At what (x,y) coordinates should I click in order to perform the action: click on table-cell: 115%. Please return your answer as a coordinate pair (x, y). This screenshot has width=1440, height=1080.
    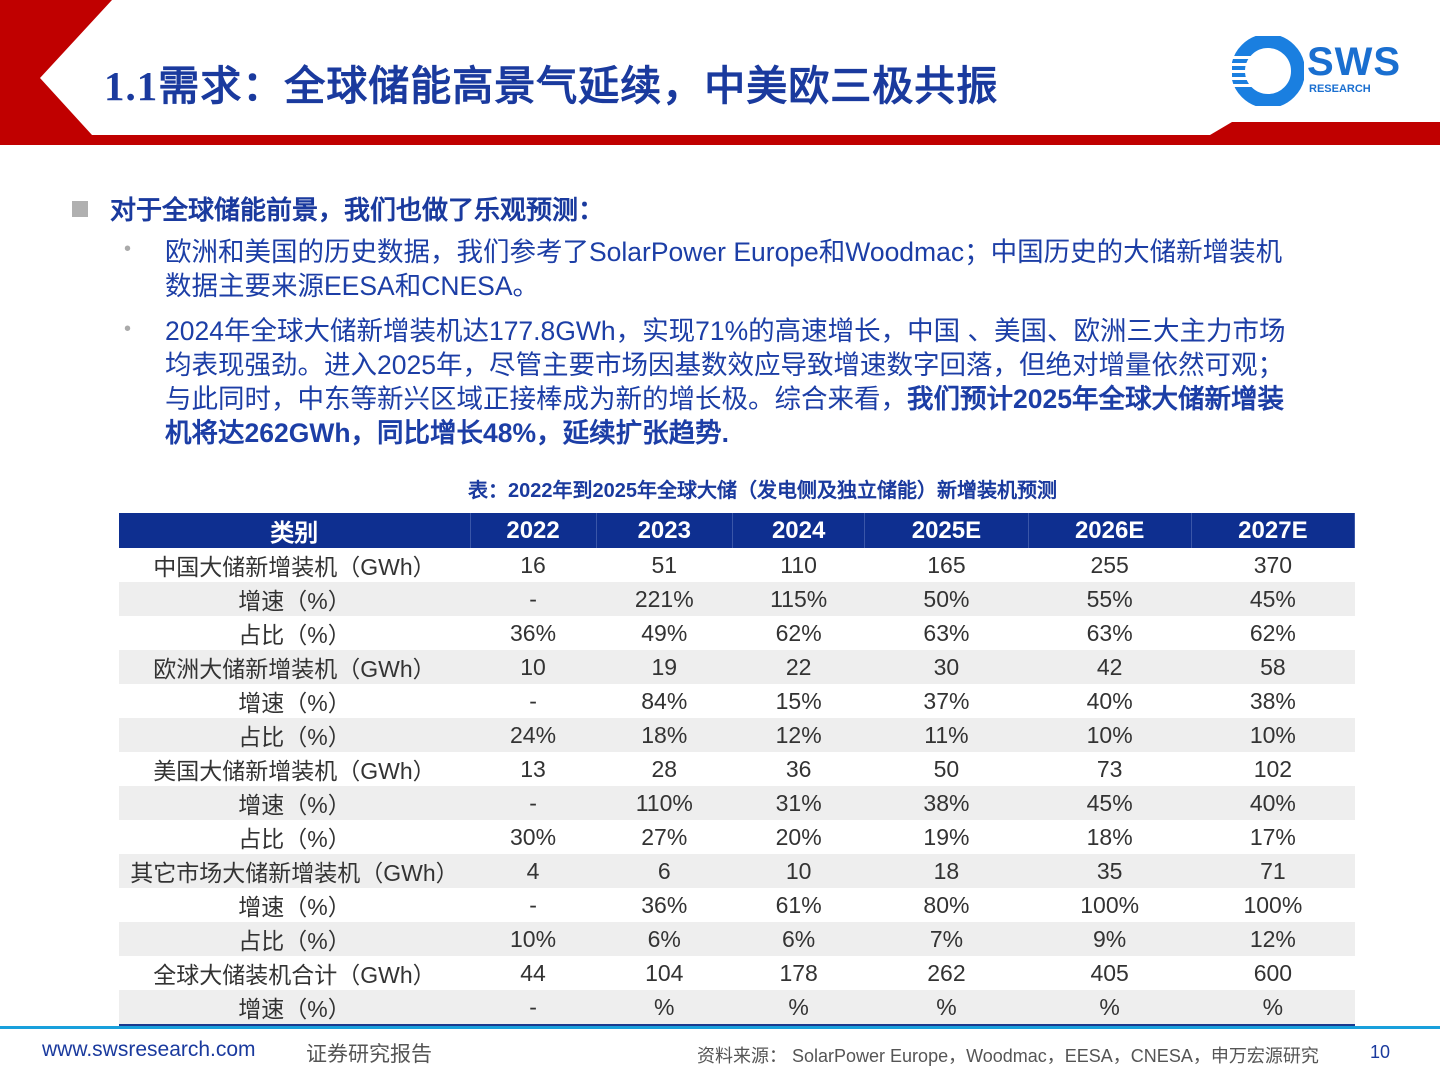
    Looking at the image, I should click on (798, 599).